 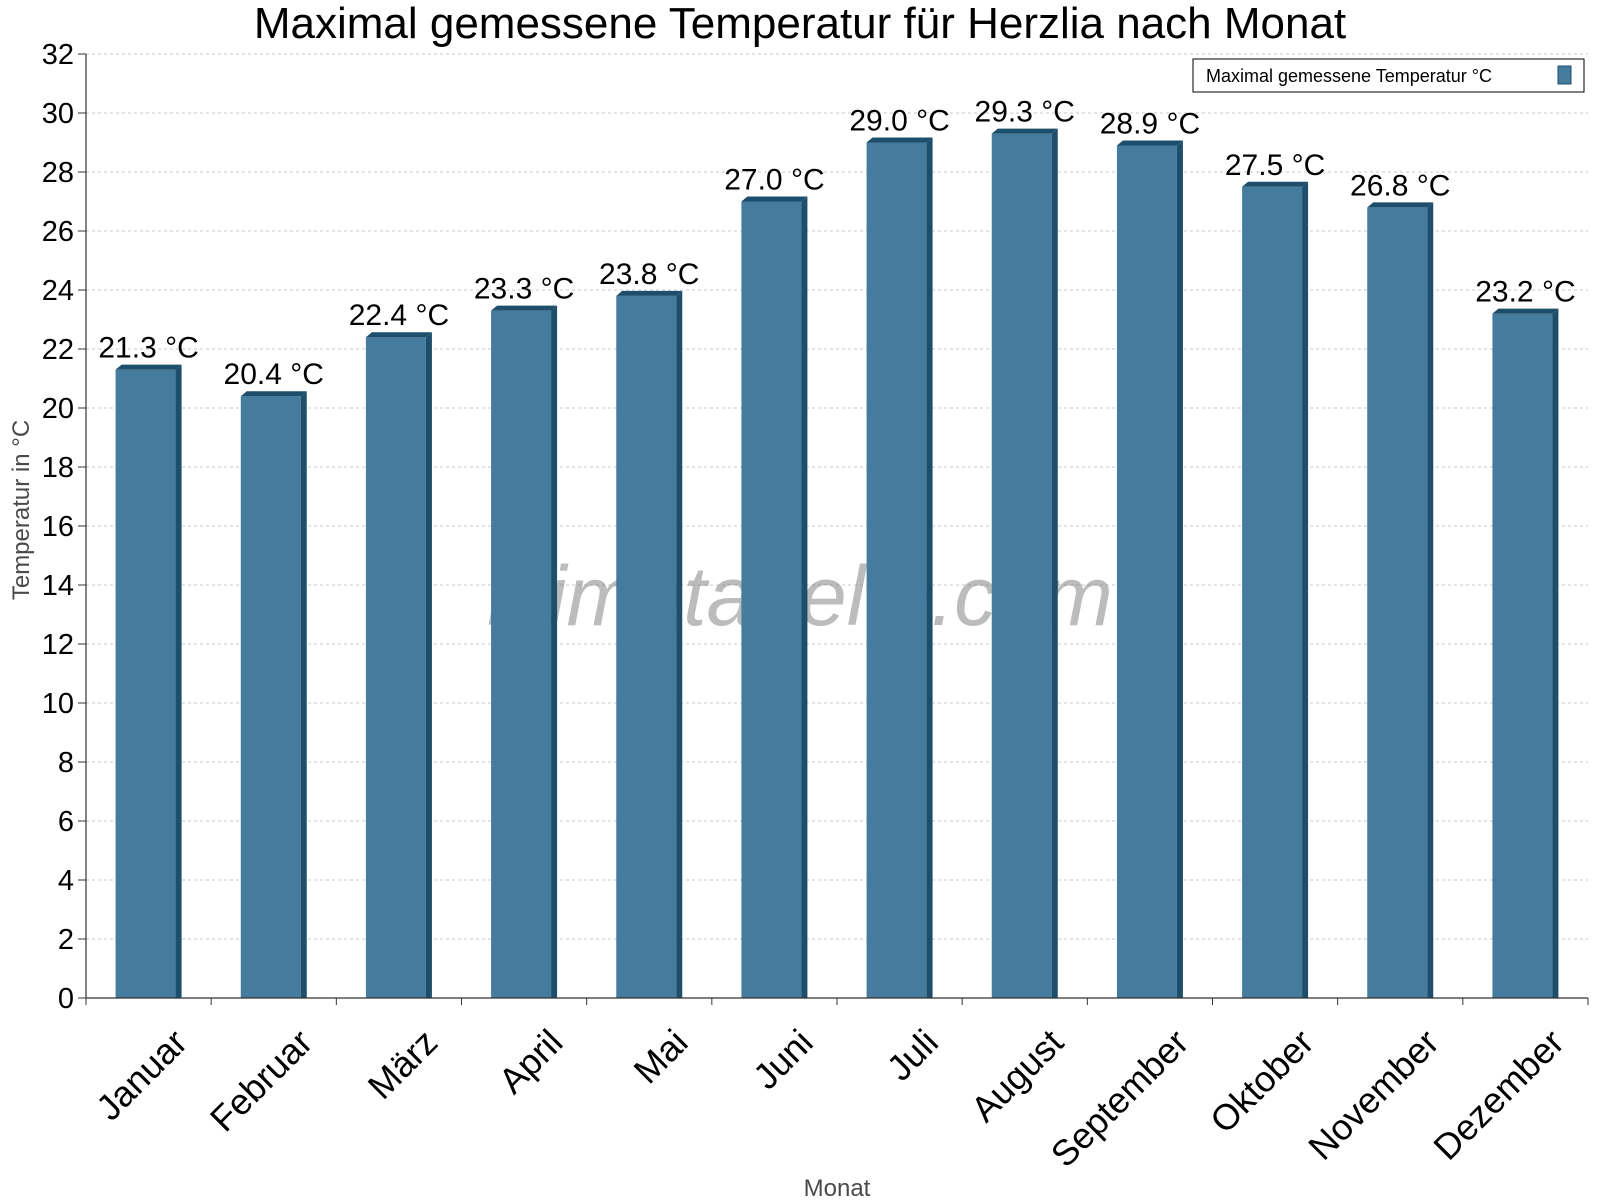 What do you see at coordinates (261, 1080) in the screenshot?
I see `x-tick-label: Februar` at bounding box center [261, 1080].